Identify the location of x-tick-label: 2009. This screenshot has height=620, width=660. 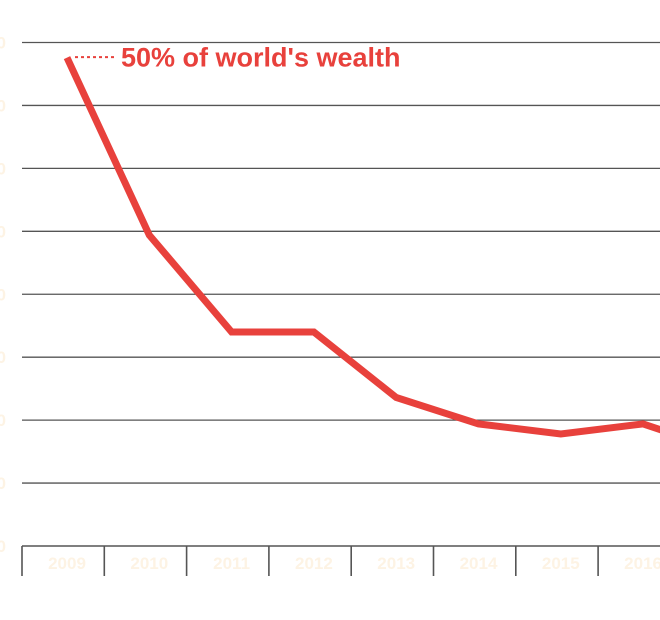
(67, 563).